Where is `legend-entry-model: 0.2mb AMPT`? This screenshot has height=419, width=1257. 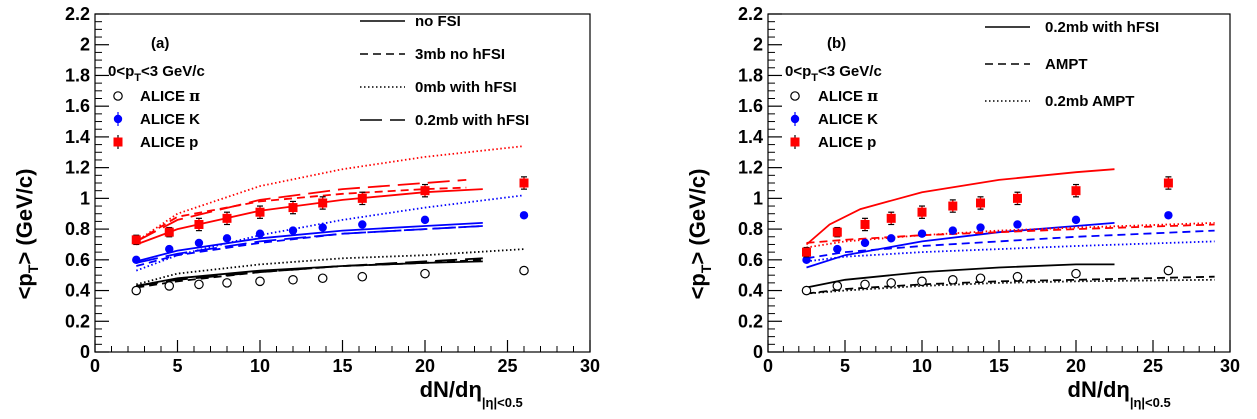 legend-entry-model: 0.2mb AMPT is located at coordinates (1089, 101).